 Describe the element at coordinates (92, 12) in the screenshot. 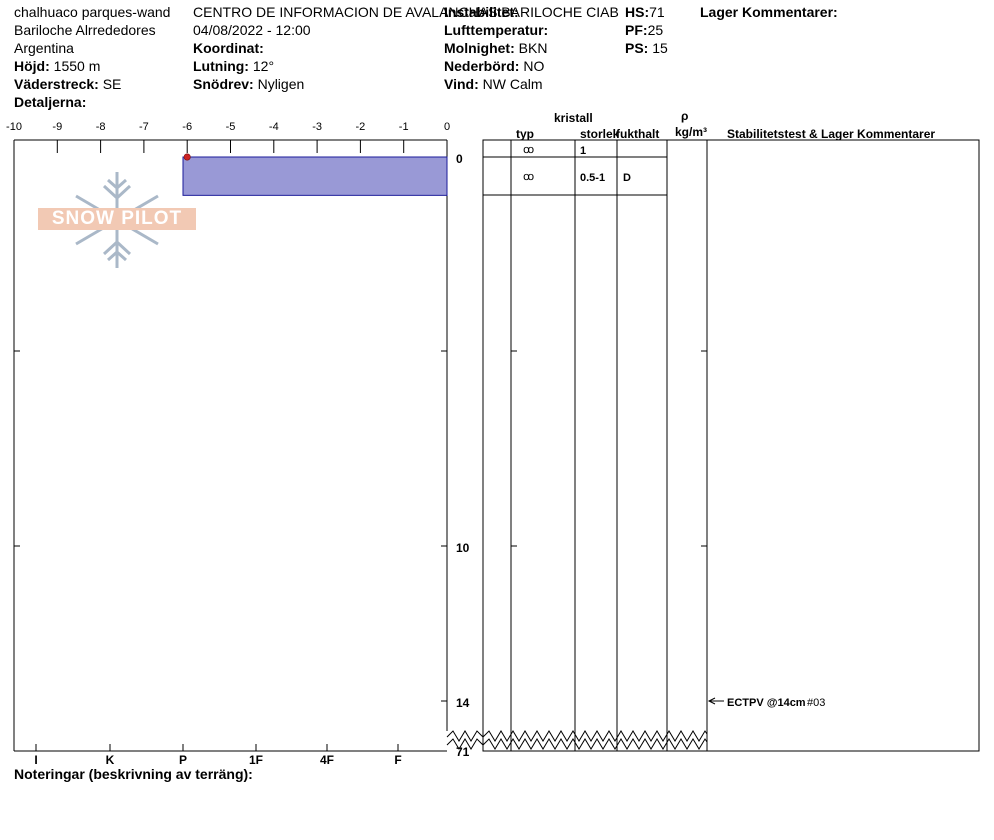

I see `location-name: chalhuaco parques-wand` at that location.